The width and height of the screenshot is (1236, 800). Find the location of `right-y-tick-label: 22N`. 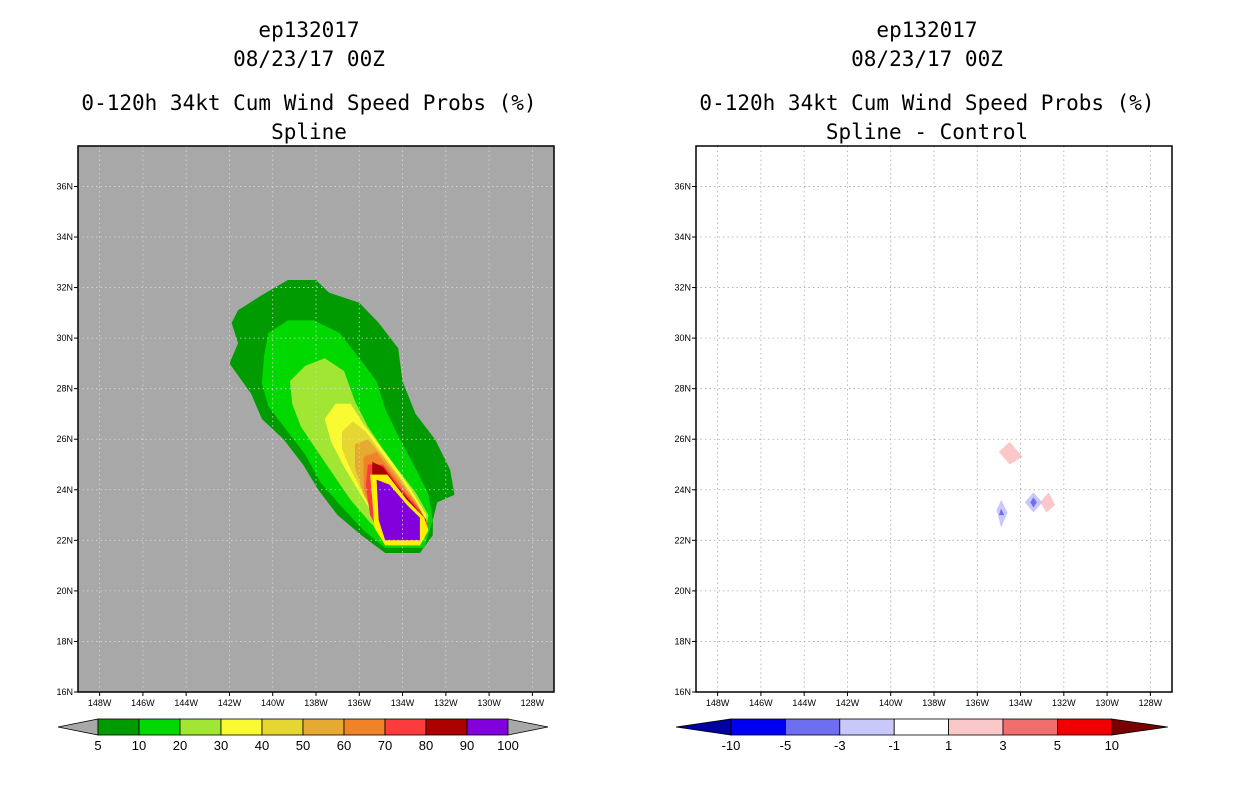

right-y-tick-label: 22N is located at coordinates (682, 540).